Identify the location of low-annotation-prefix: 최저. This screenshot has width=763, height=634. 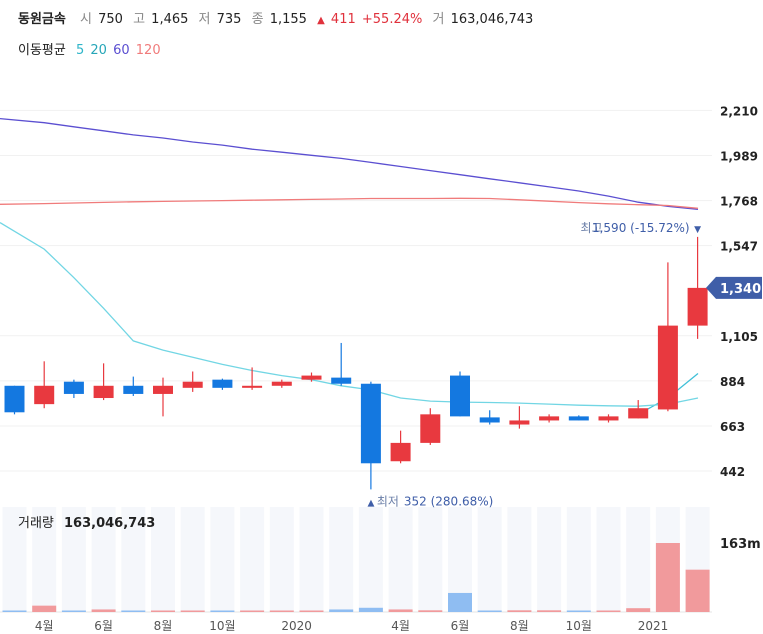
(388, 501).